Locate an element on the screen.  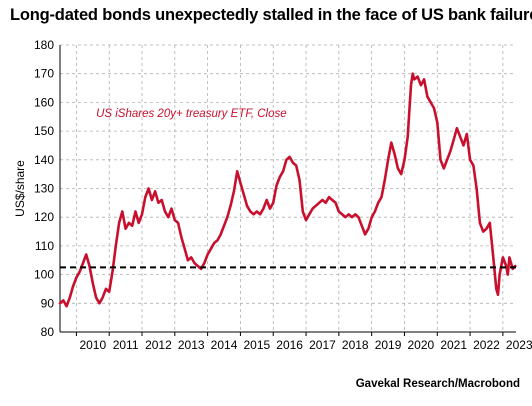
x-tick-label: 2023 is located at coordinates (519, 345).